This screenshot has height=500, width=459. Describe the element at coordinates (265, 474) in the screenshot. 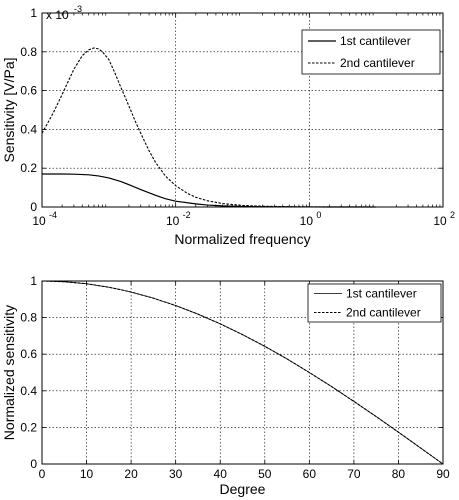

I see `x-tick-label: 50` at that location.